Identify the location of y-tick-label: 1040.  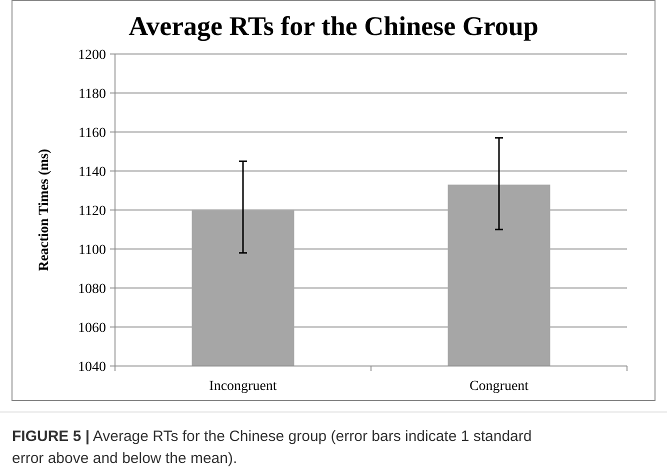
(92, 367).